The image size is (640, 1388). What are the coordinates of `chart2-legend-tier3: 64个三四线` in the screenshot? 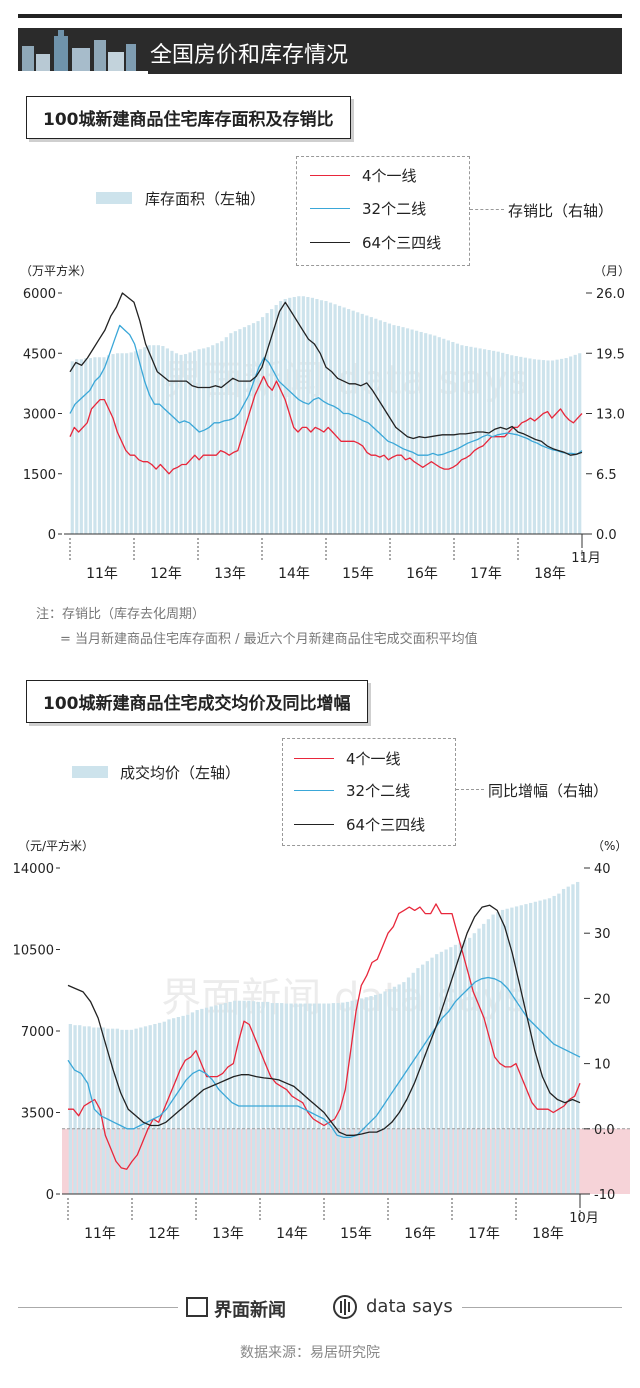 It's located at (386, 825).